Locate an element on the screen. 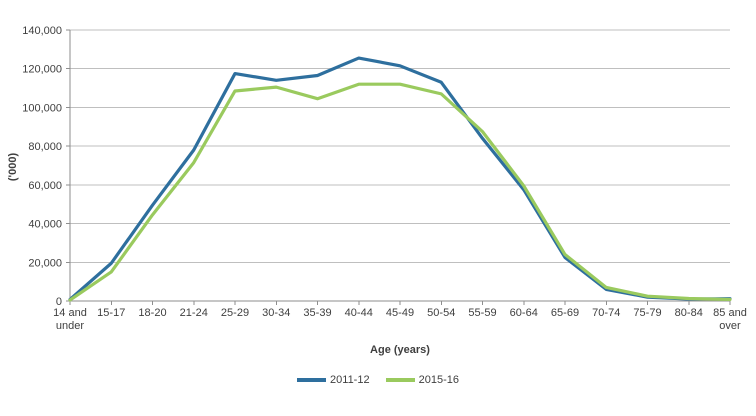  chart-legend: 2011-12 2015-16 is located at coordinates (378, 380).